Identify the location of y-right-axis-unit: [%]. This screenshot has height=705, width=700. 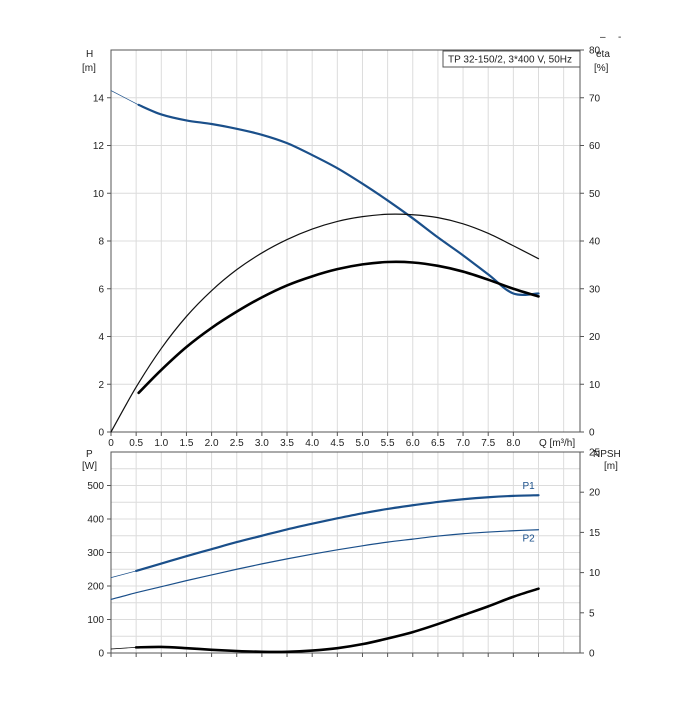
(601, 68).